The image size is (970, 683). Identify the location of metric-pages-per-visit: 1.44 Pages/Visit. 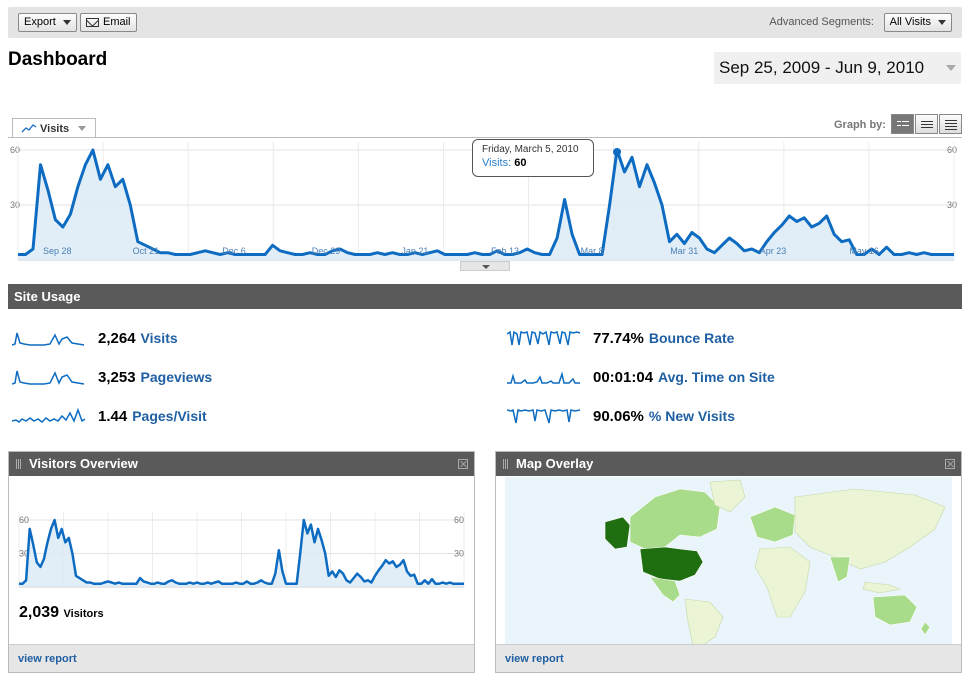
(109, 416).